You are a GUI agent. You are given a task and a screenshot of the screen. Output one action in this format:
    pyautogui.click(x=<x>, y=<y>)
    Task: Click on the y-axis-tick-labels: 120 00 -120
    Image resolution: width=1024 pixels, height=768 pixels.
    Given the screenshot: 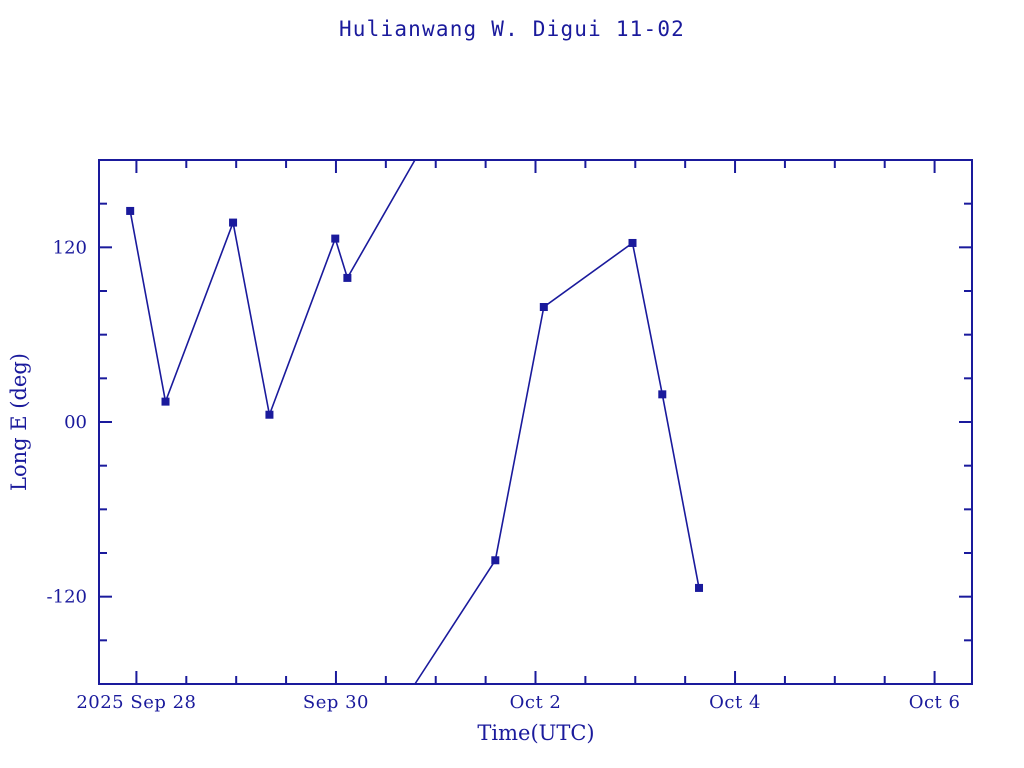 What is the action you would take?
    pyautogui.click(x=67, y=422)
    